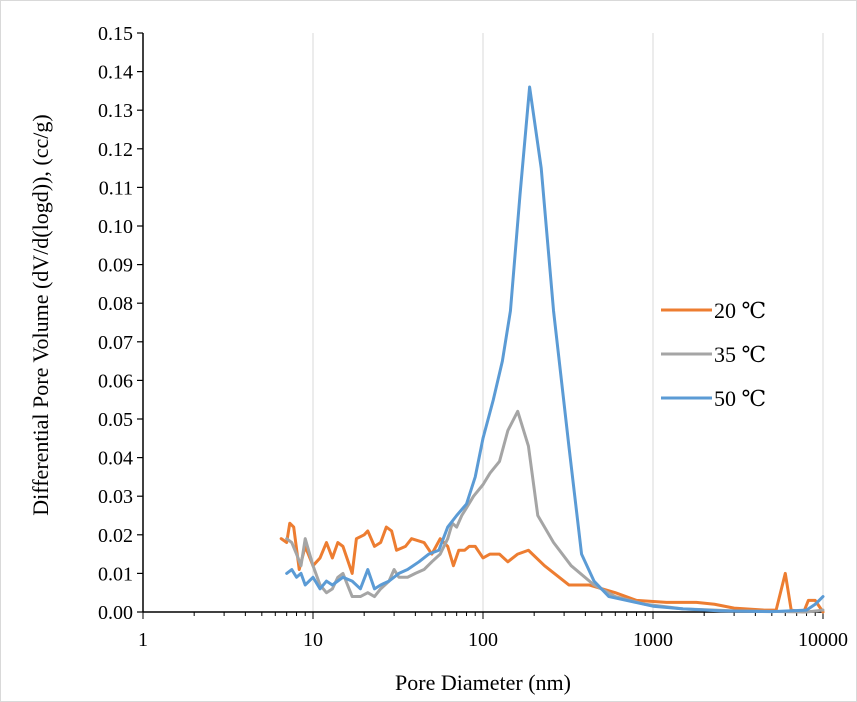 Image resolution: width=857 pixels, height=702 pixels. What do you see at coordinates (115, 459) in the screenshot?
I see `y-tick-label: 0.04` at bounding box center [115, 459].